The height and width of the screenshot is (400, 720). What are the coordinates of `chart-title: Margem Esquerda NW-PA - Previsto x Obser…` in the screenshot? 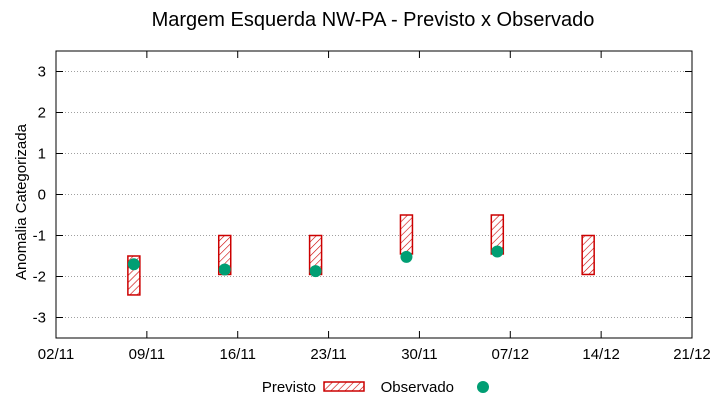 It's located at (373, 20).